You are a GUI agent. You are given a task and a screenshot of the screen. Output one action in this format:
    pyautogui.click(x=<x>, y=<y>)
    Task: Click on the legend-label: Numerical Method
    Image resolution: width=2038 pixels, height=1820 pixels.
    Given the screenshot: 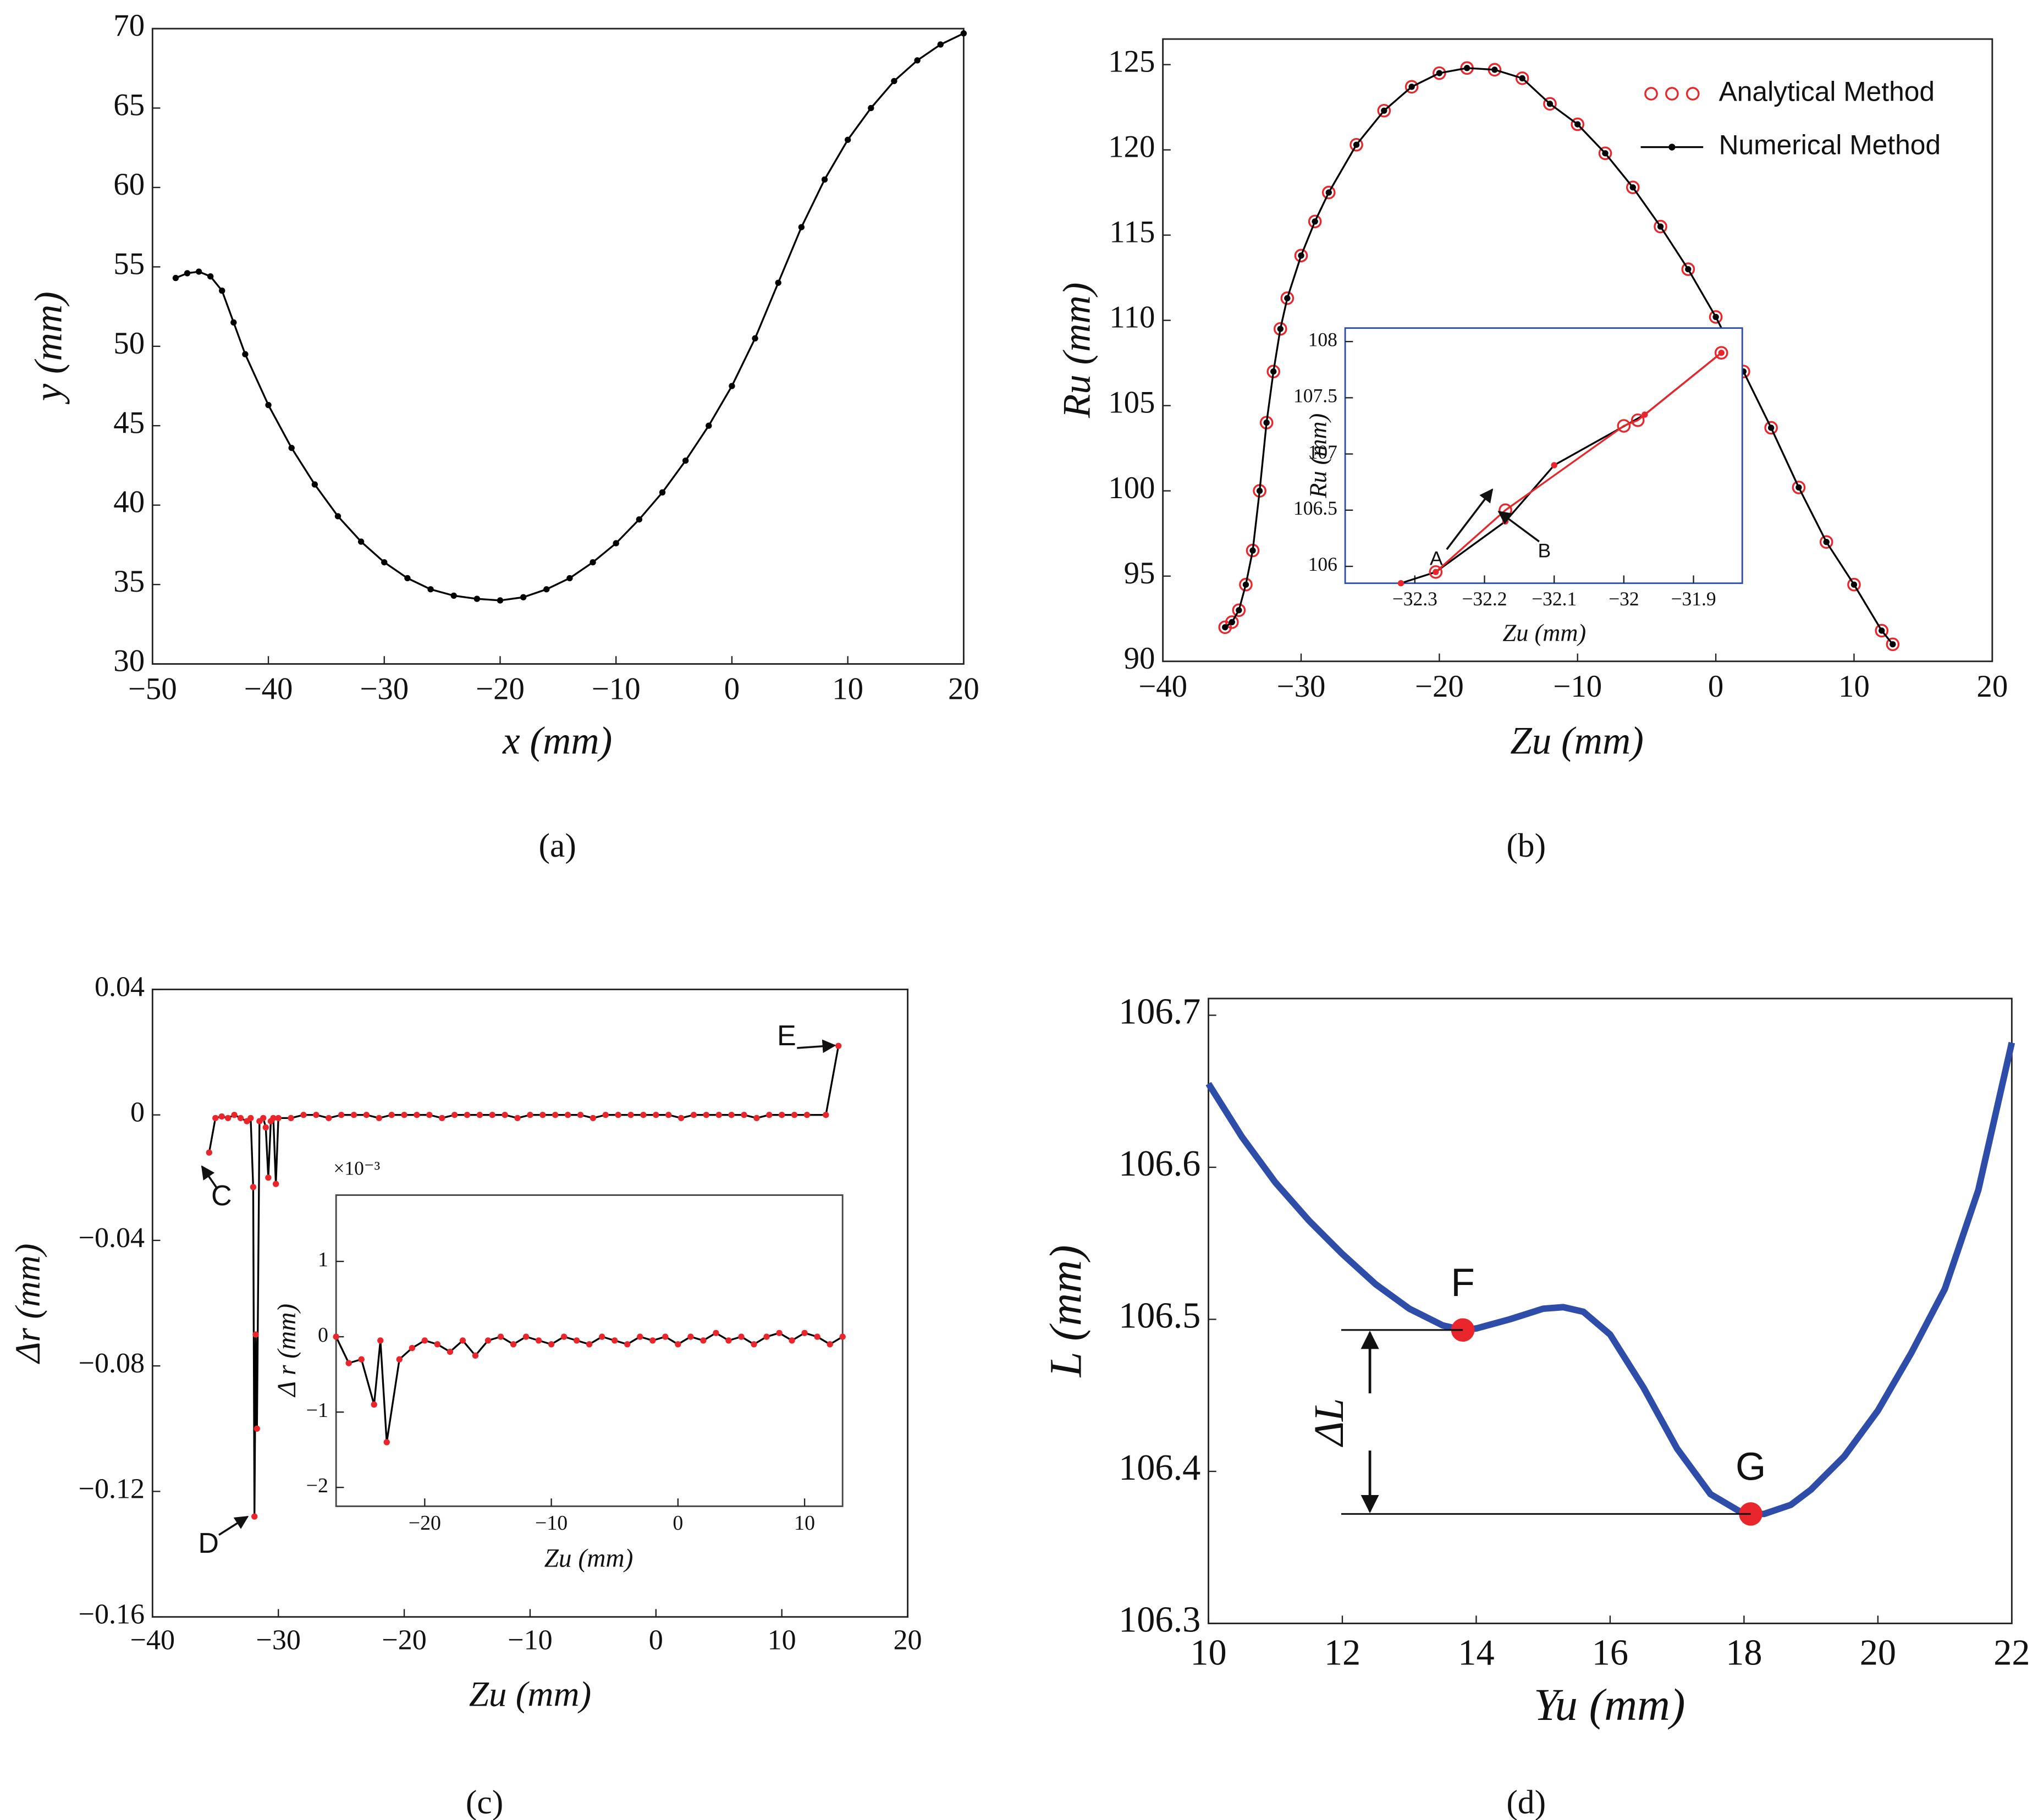 What is the action you would take?
    pyautogui.click(x=1830, y=145)
    